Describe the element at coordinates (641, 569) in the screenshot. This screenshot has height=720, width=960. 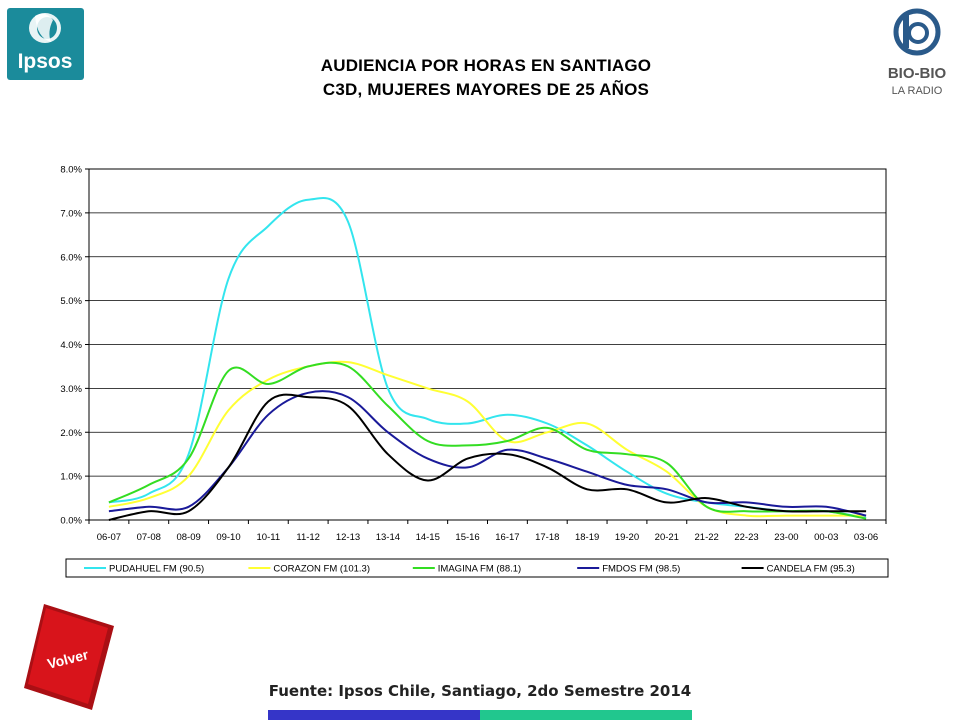
I see `legend-label: FMDOS FM (98.5)` at that location.